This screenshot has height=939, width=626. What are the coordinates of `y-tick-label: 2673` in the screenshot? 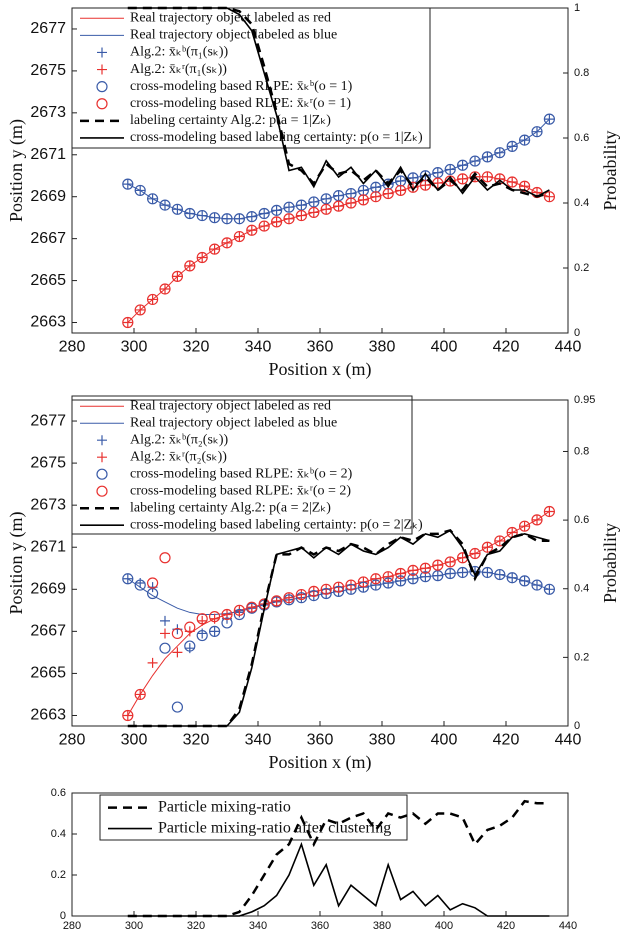 It's located at (48, 504).